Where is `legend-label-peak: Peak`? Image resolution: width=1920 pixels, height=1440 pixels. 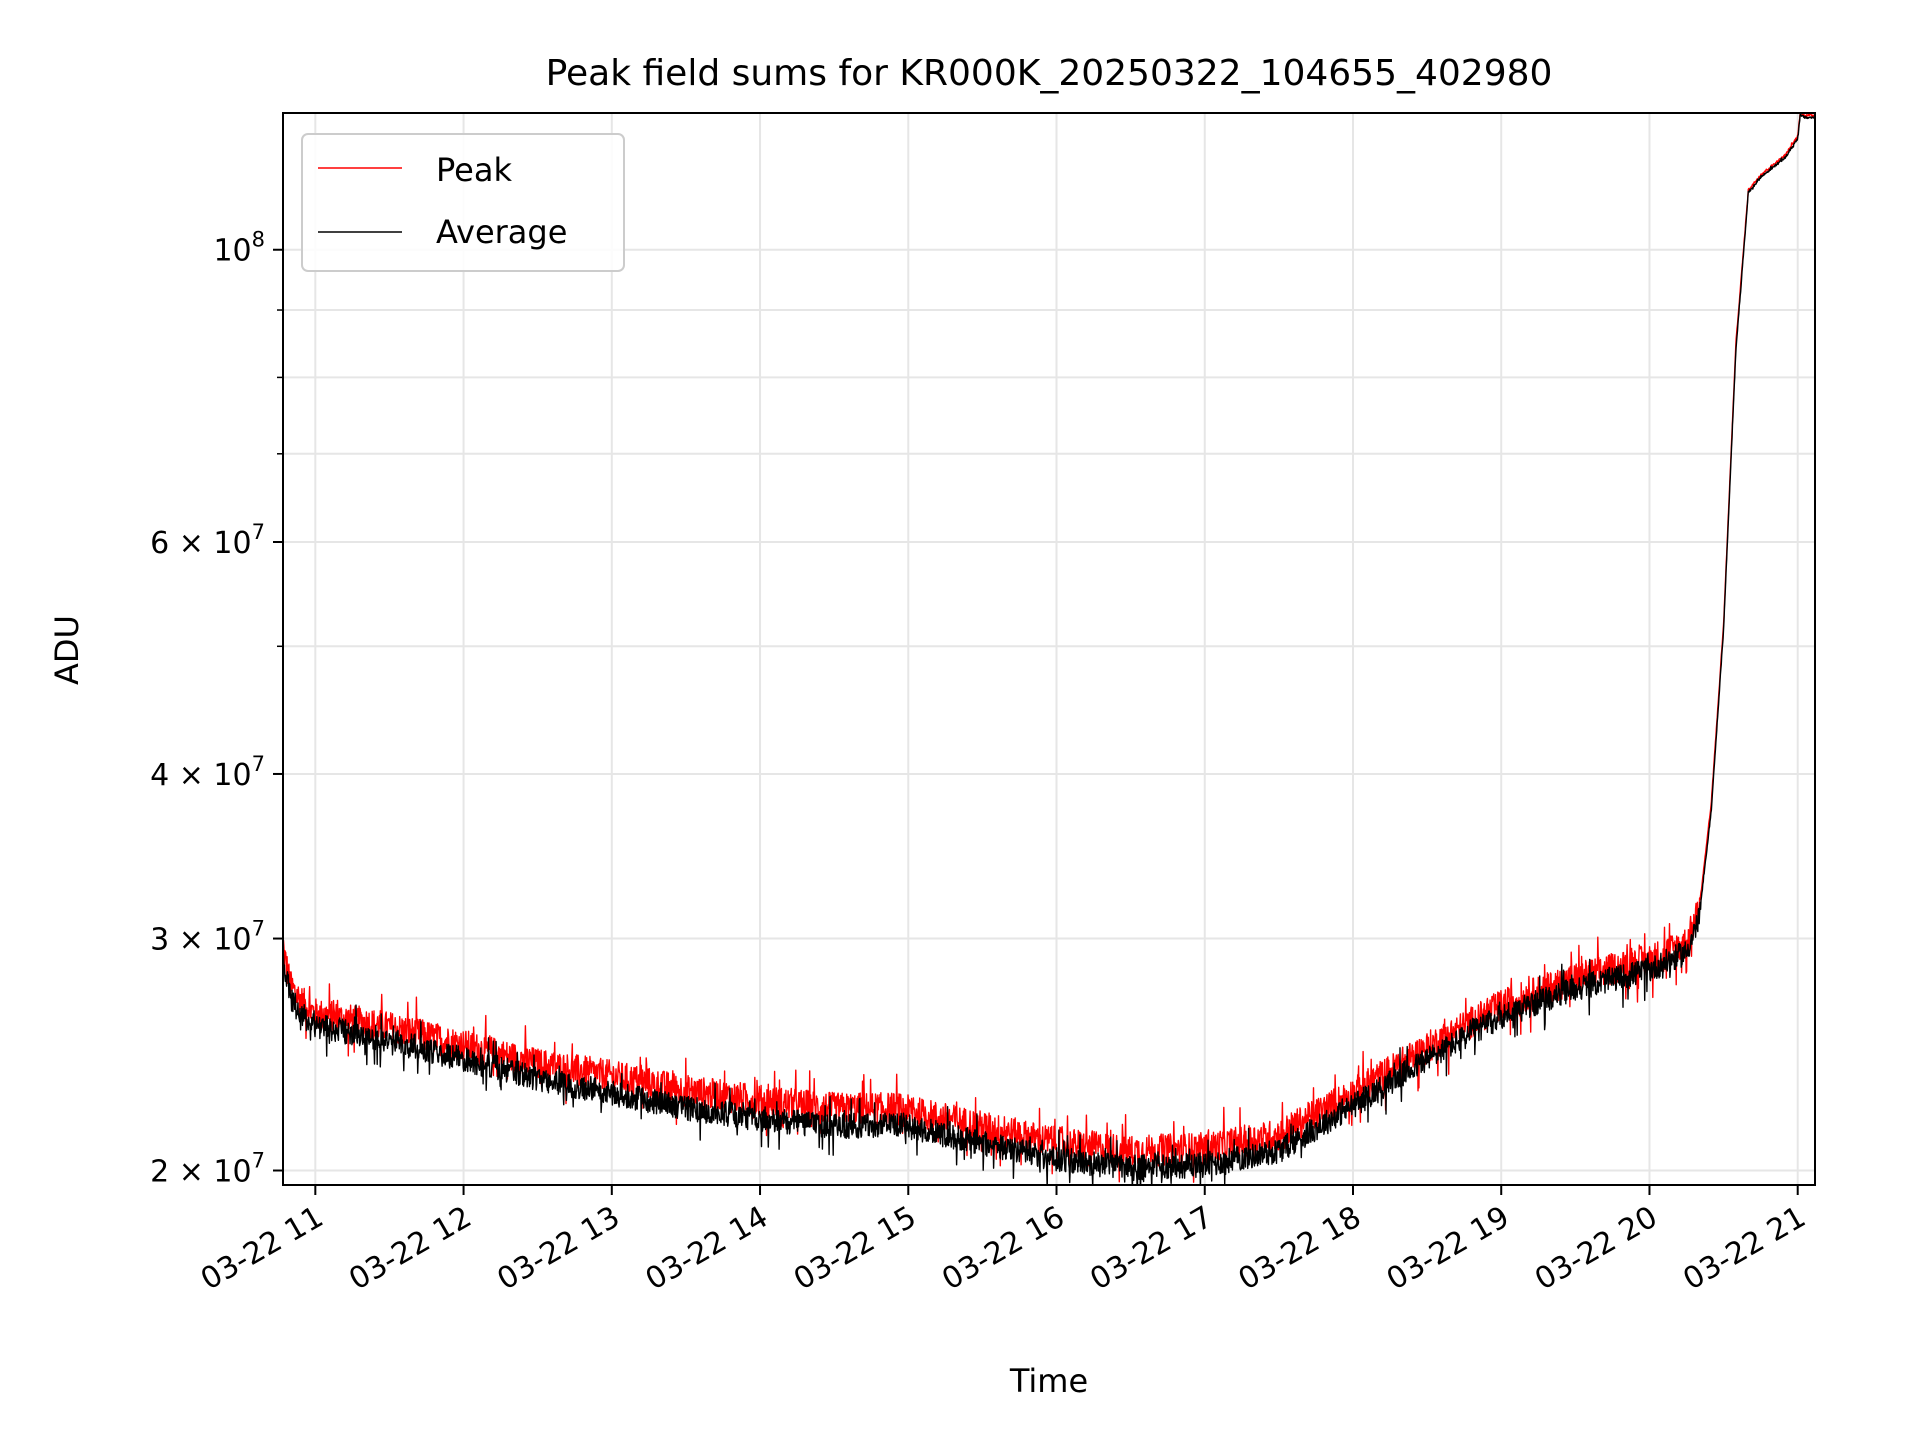 legend-label-peak: Peak is located at coordinates (474, 170).